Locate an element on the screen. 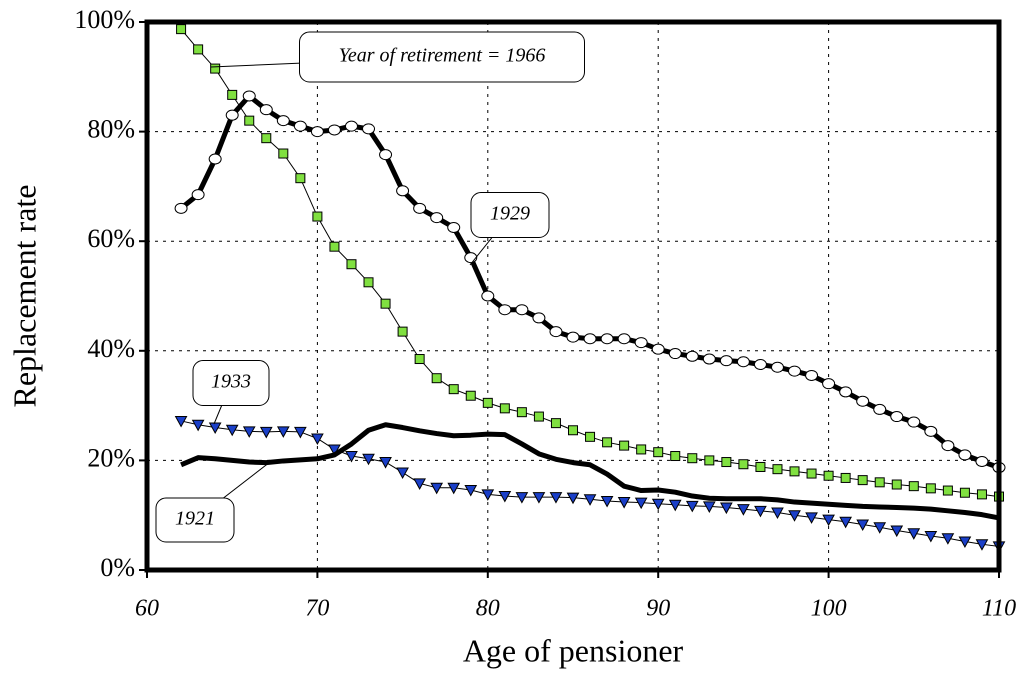 The image size is (1022, 673). x-tick-label: 100 is located at coordinates (829, 609).